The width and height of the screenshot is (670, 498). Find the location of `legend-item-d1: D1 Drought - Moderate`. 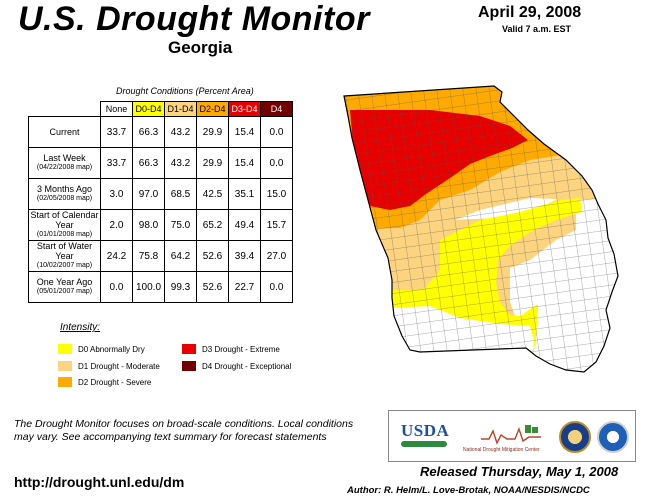

legend-item-d1: D1 Drought - Moderate is located at coordinates (109, 366).